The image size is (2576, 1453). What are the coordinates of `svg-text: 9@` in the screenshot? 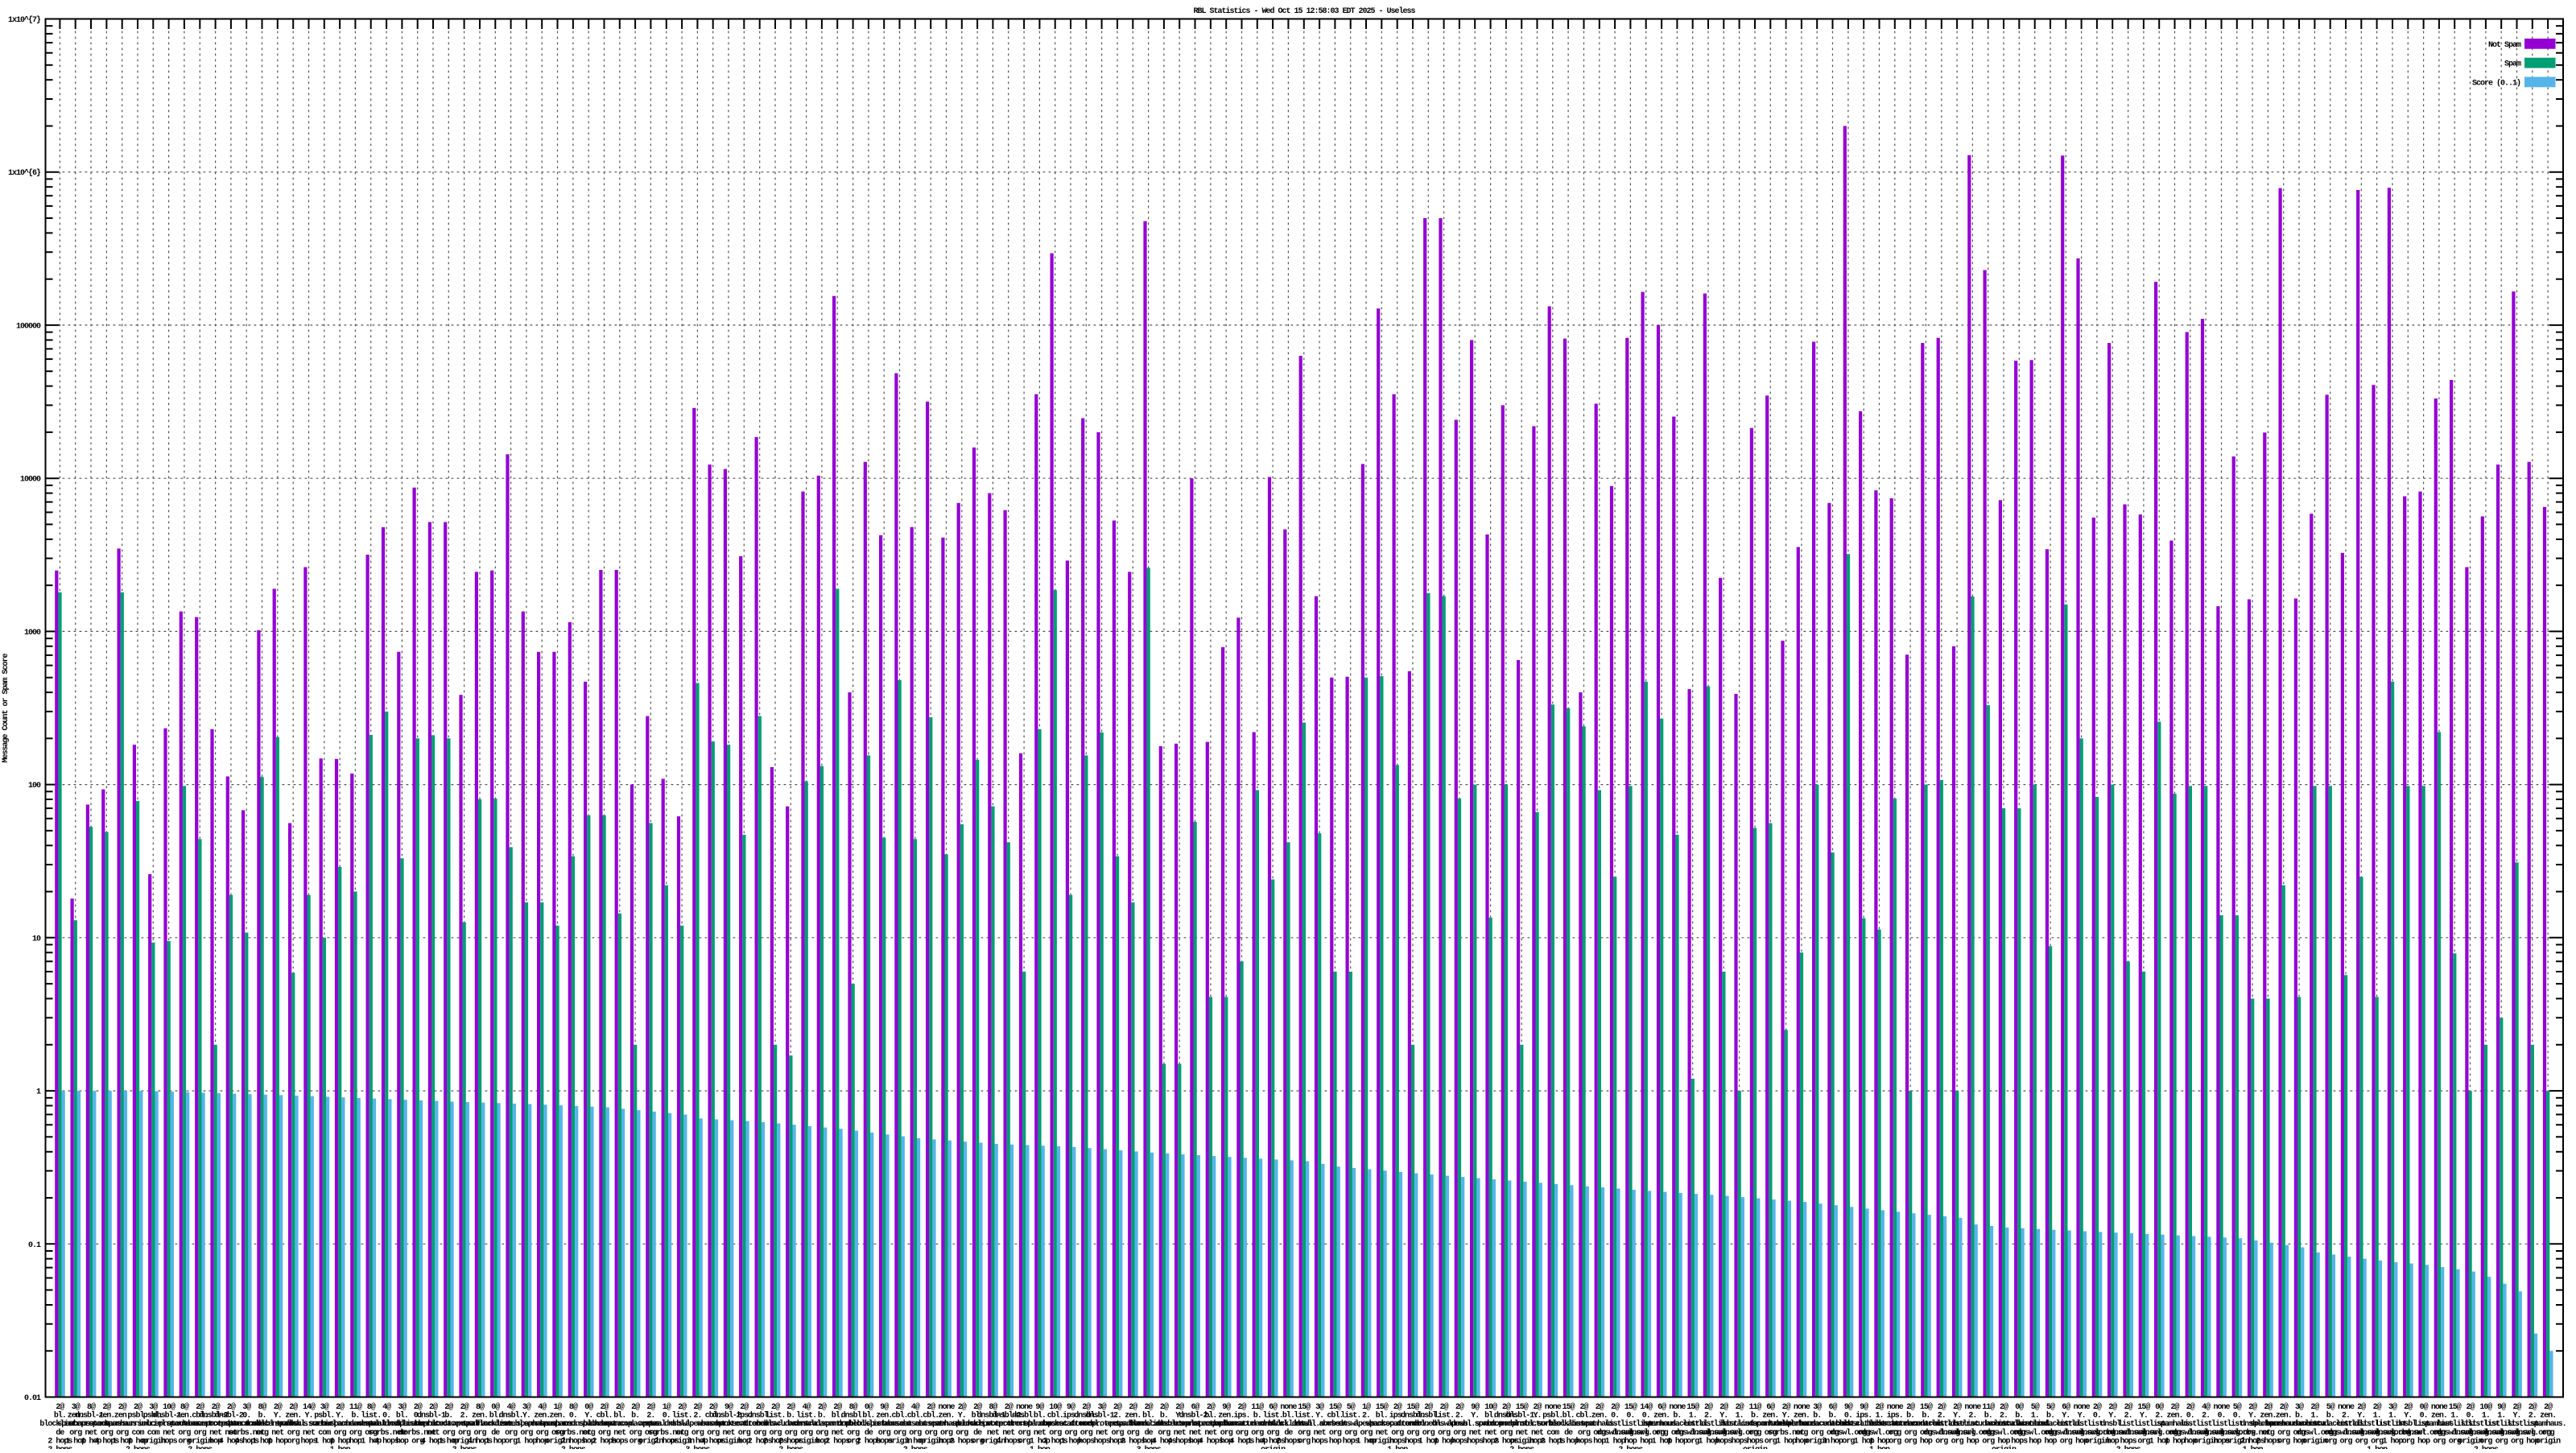 It's located at (1226, 1407).